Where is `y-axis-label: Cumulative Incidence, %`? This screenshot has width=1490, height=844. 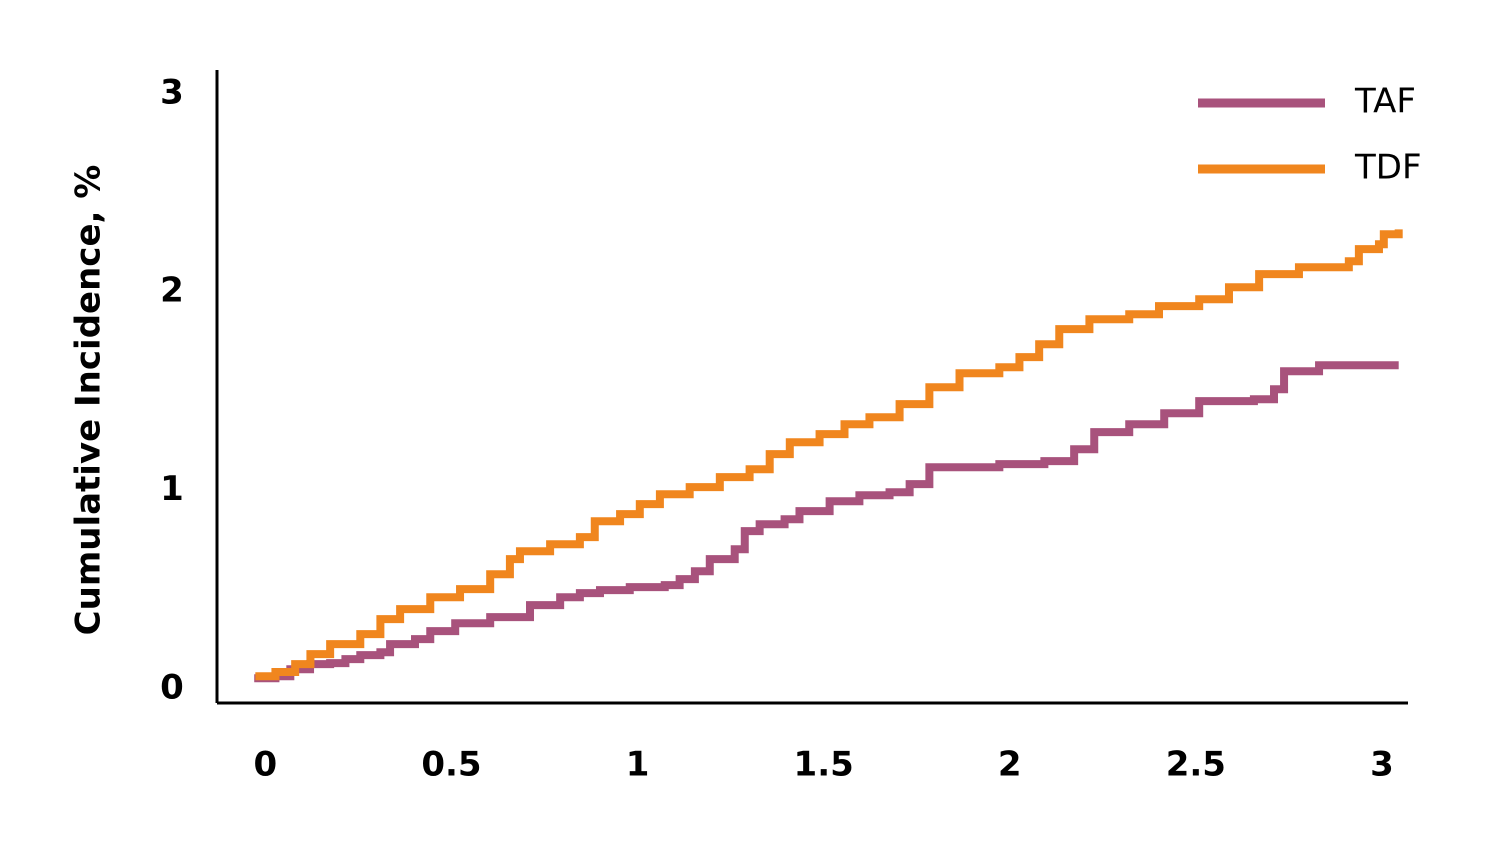 y-axis-label: Cumulative Incidence, % is located at coordinates (89, 400).